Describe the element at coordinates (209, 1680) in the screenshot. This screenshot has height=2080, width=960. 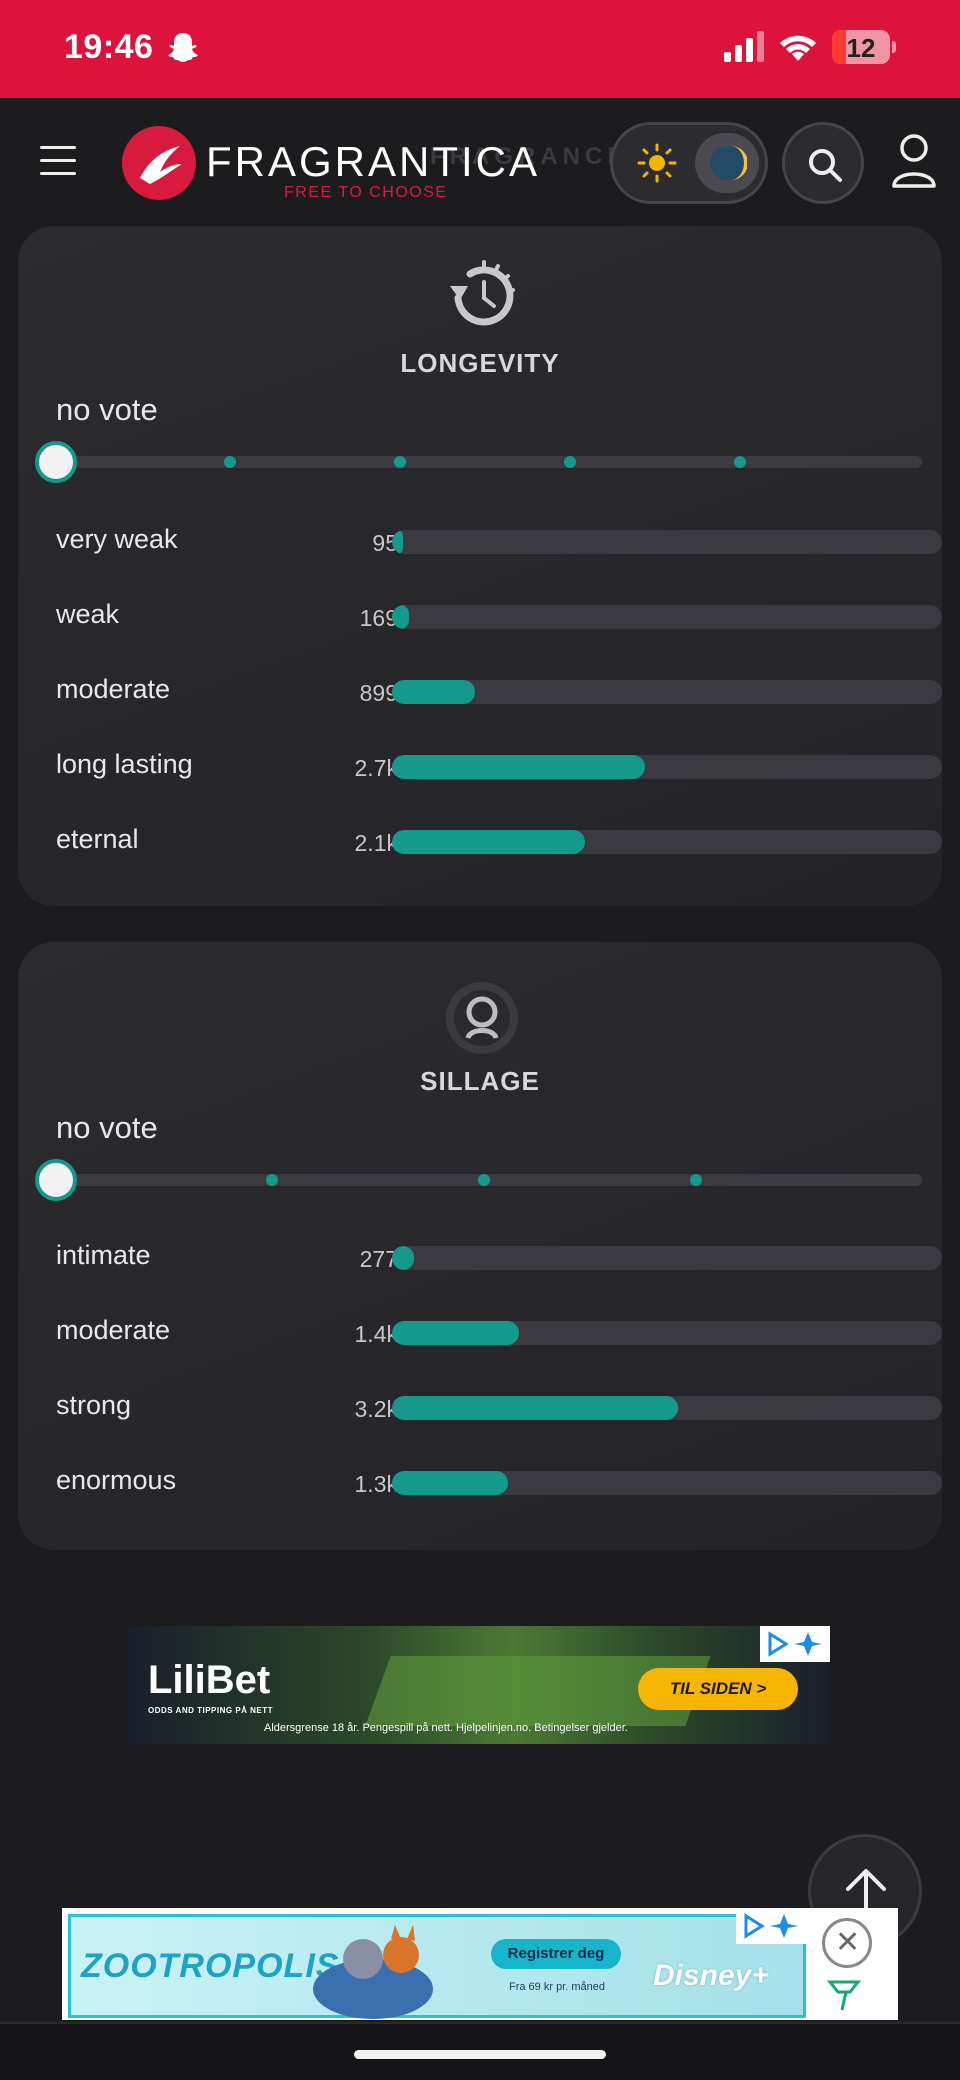
I see `lilibet-logo: LiliBet` at that location.